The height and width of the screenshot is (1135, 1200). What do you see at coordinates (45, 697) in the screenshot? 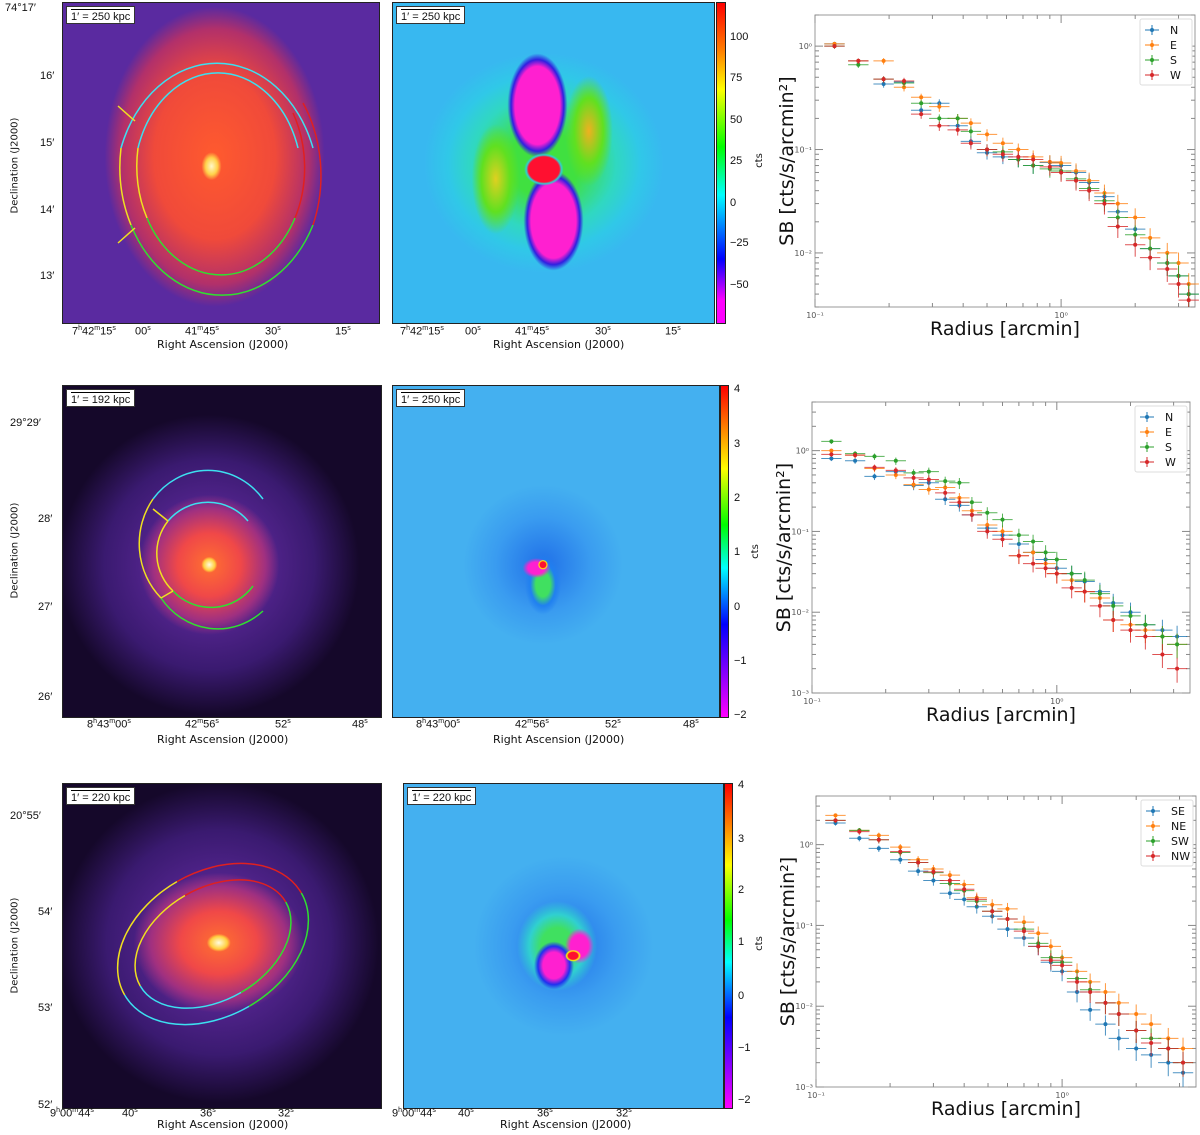
I see `dec-tick-label: 26′` at bounding box center [45, 697].